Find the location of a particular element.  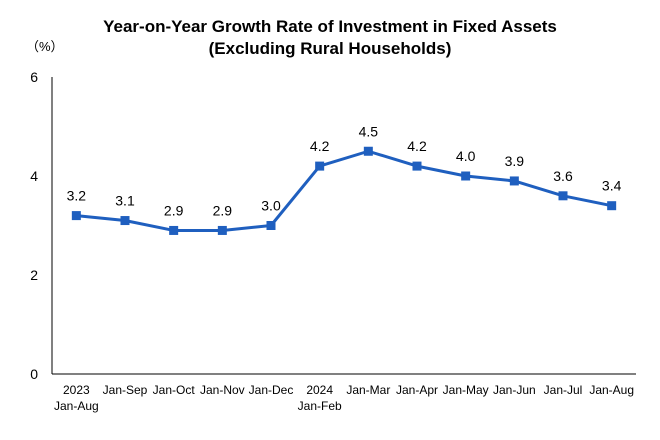

data-label: 3.6 is located at coordinates (563, 176).